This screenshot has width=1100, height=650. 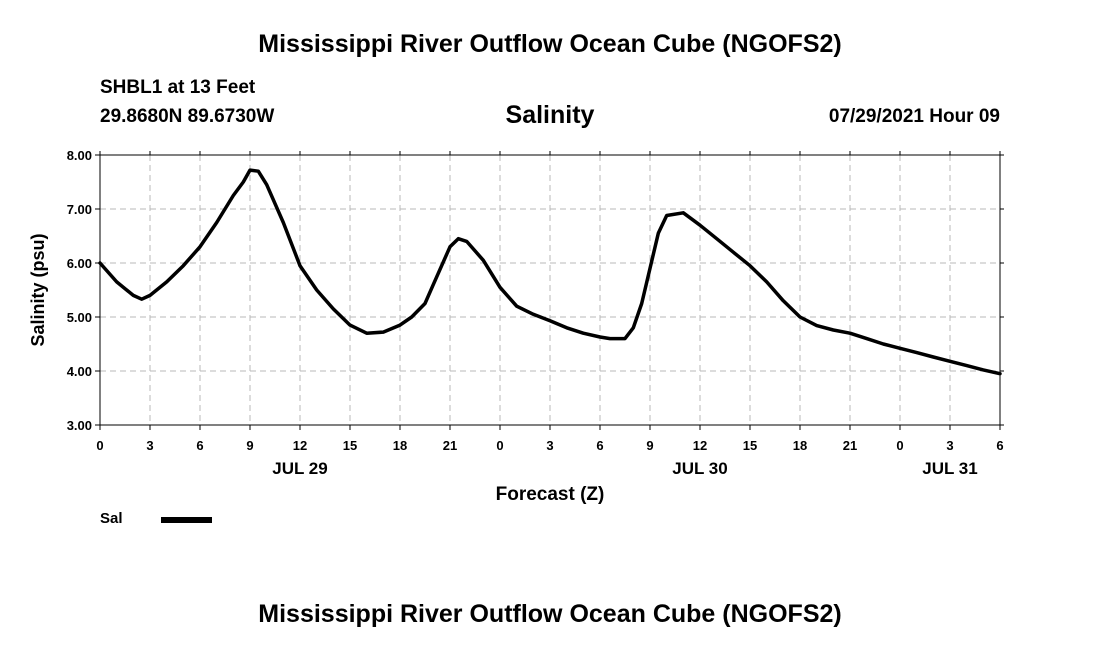 What do you see at coordinates (79, 317) in the screenshot?
I see `y-tick-label: 5.00` at bounding box center [79, 317].